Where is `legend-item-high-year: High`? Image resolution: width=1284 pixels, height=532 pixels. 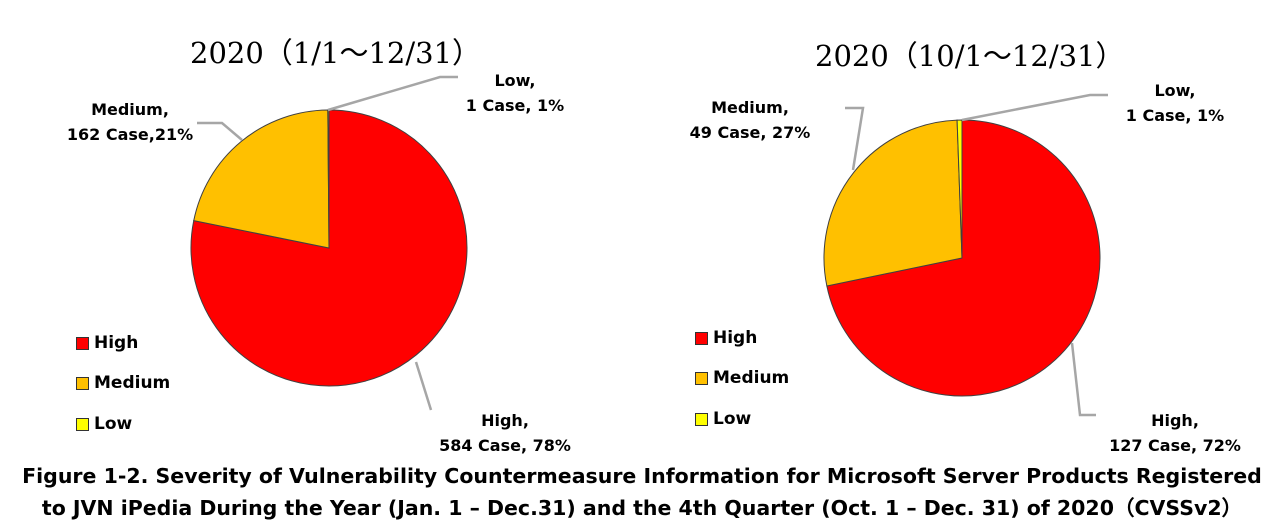
legend-item-high-year: High is located at coordinates (107, 343).